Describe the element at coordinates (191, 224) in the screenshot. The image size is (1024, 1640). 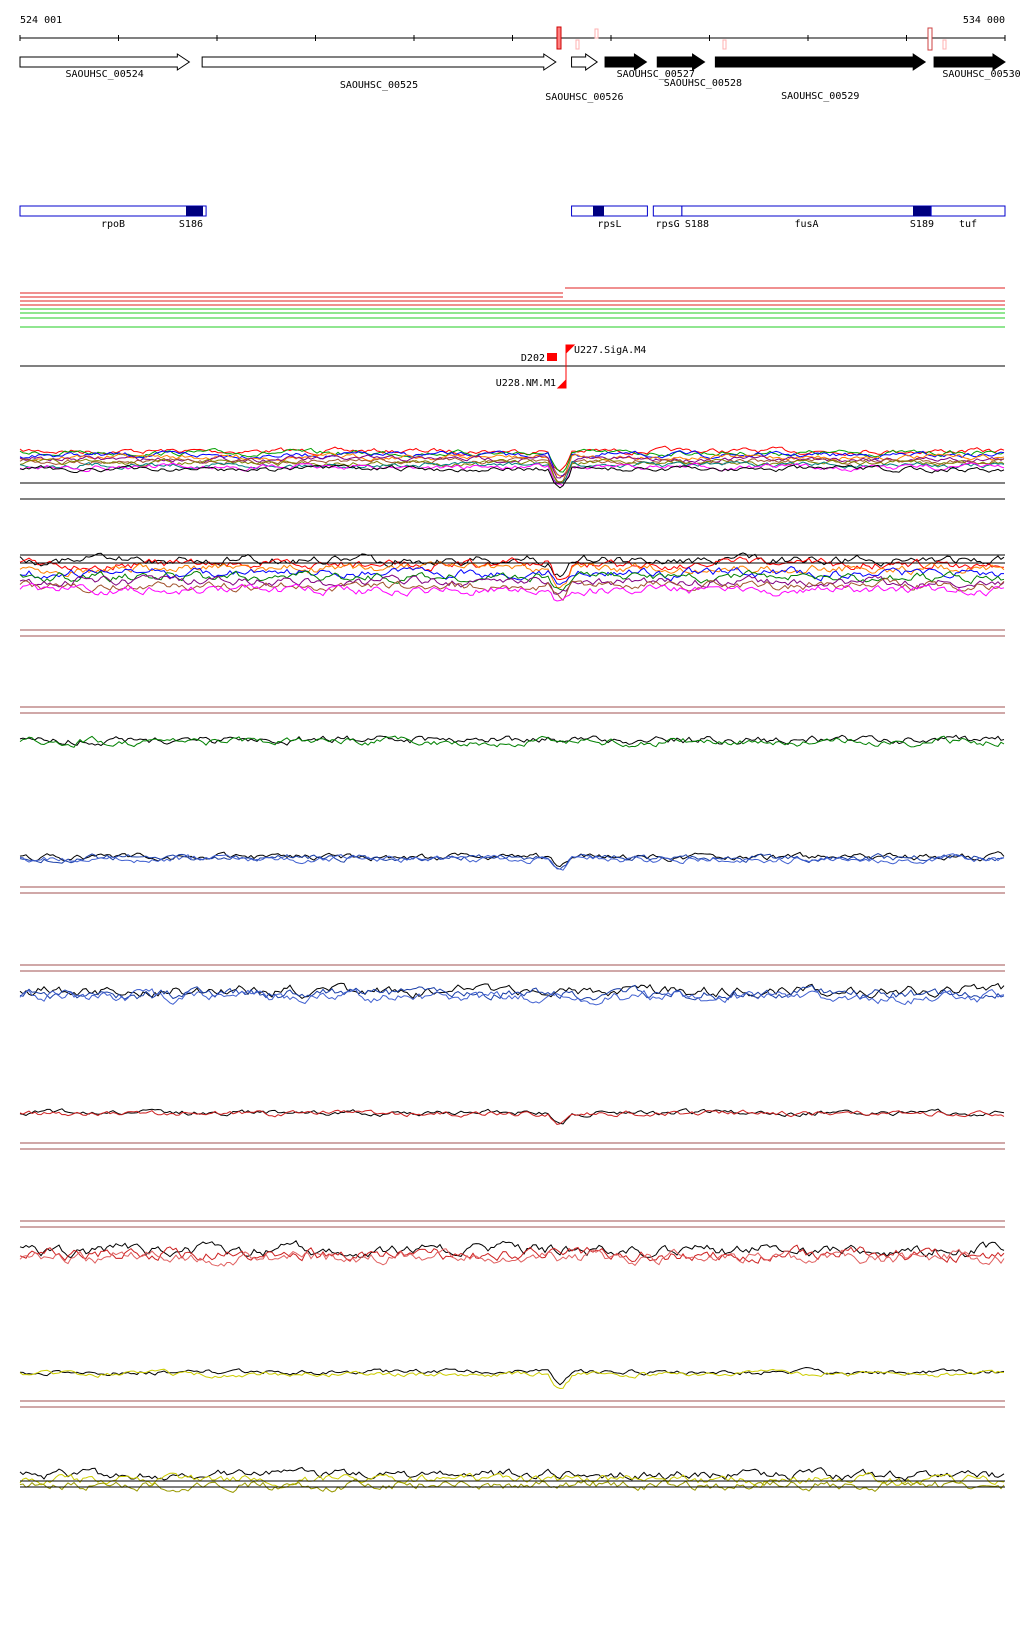
I see `annotation-block-label: S186` at that location.